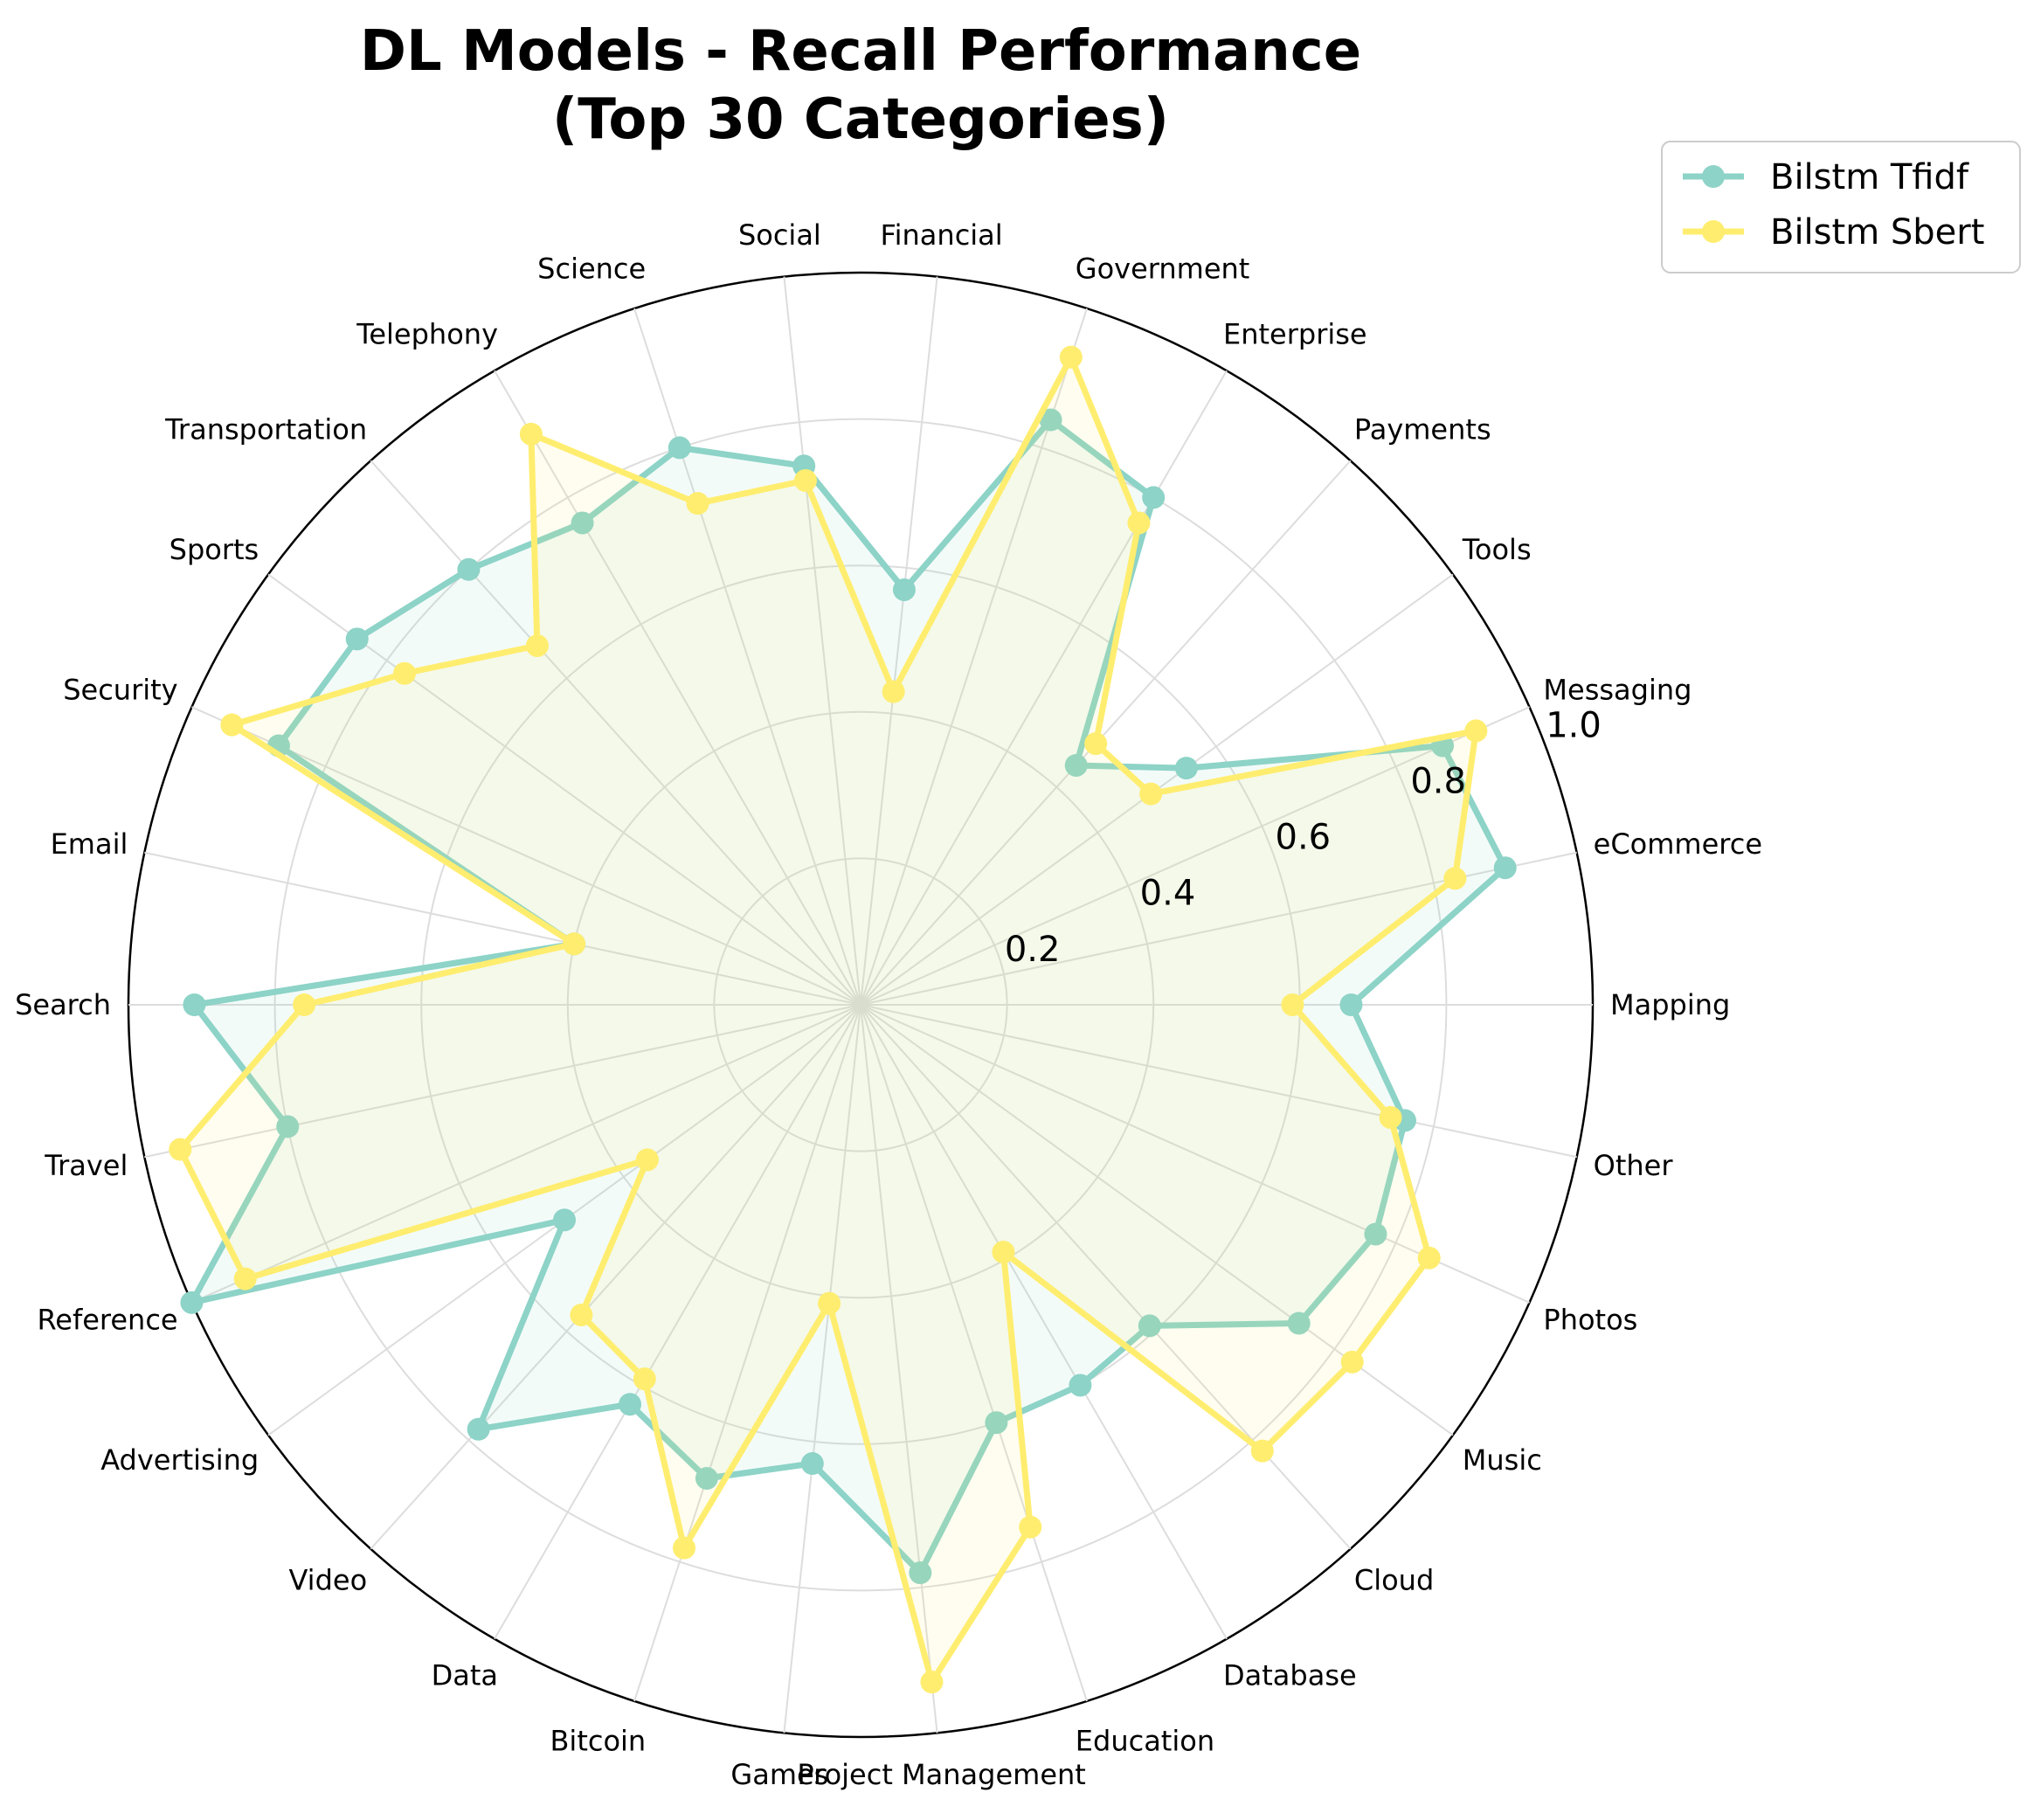 The width and height of the screenshot is (2034, 1820). Describe the element at coordinates (1168, 894) in the screenshot. I see `radial-tick-label: 0.4` at that location.